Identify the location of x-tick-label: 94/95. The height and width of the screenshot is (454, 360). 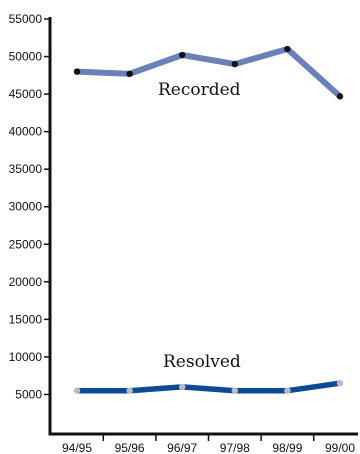
(77, 447).